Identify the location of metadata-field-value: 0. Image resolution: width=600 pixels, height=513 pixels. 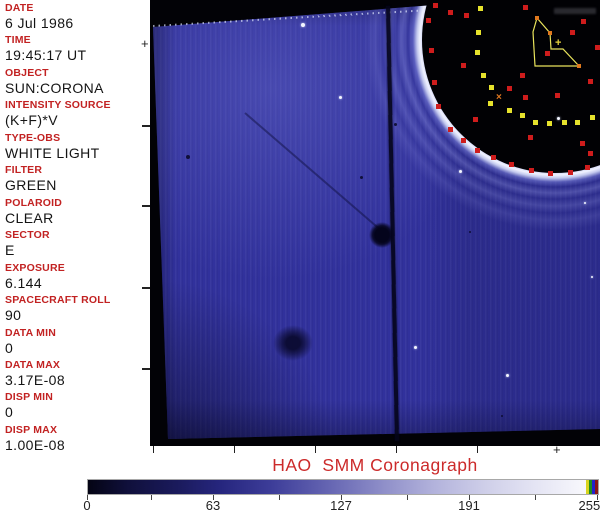
(9, 347).